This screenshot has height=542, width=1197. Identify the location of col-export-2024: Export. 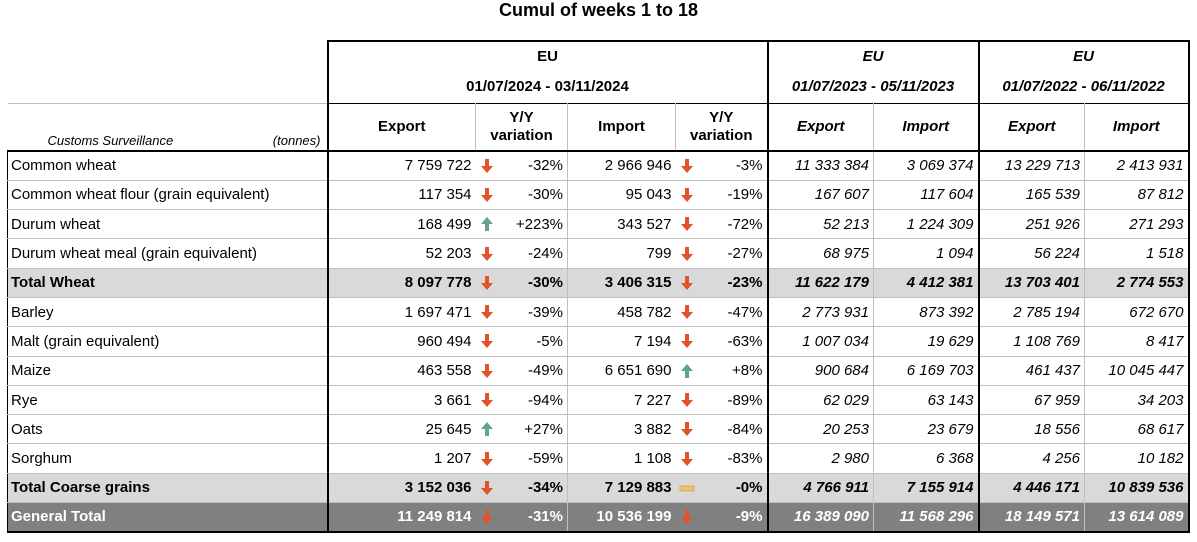
(401, 127).